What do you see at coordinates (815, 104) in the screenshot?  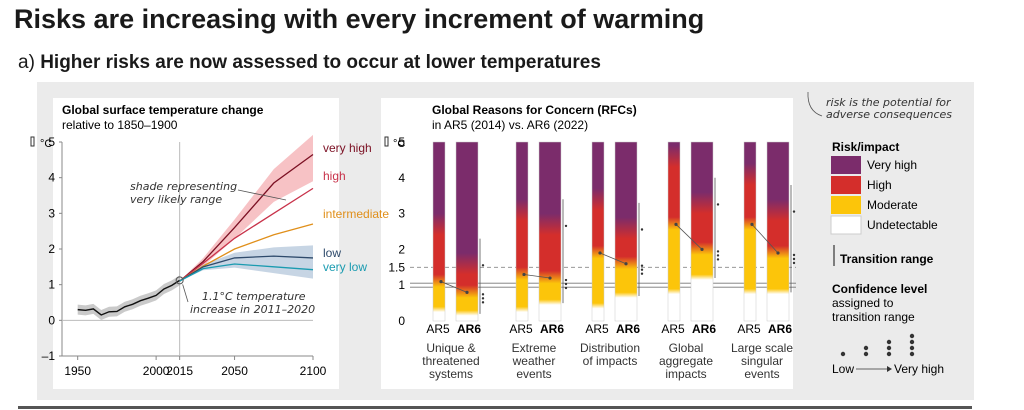 I see `legend-note-bracket` at bounding box center [815, 104].